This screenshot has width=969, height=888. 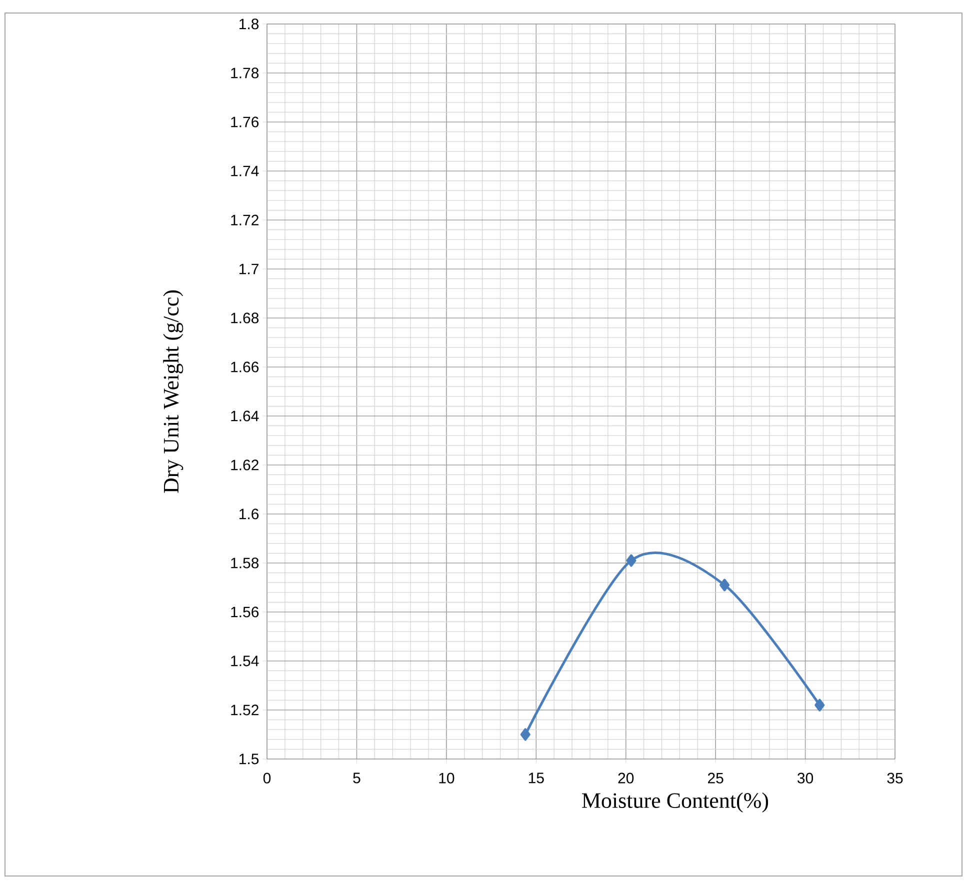 I want to click on x-tick-label: 35, so click(x=895, y=778).